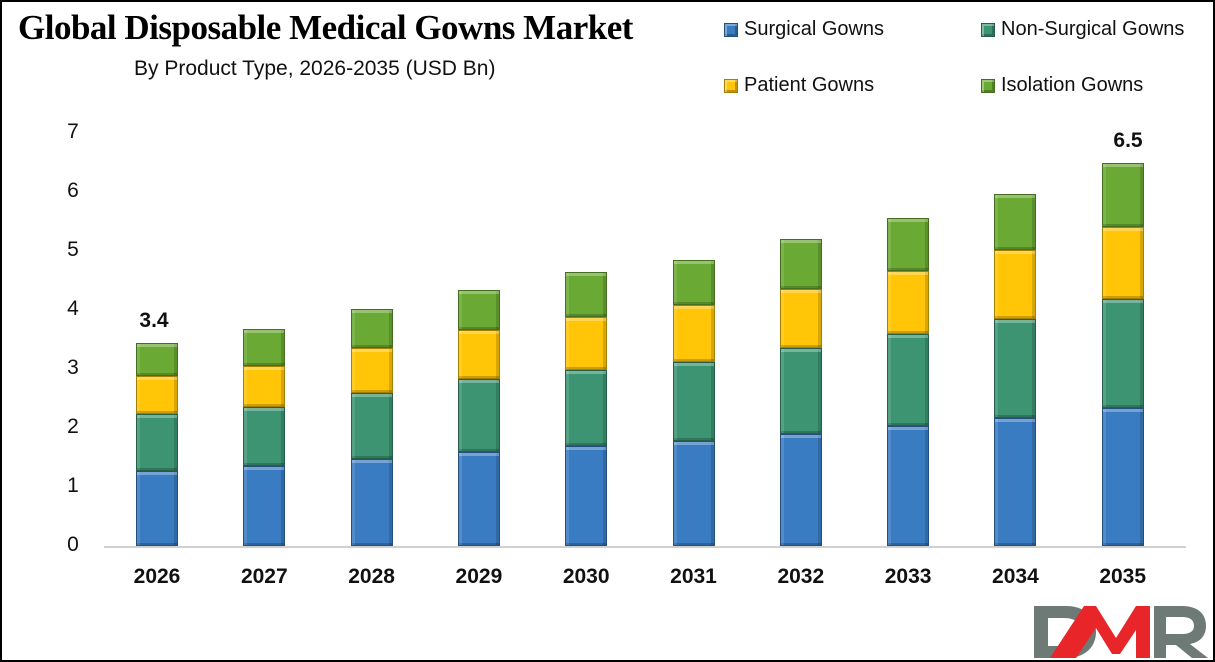  I want to click on y-tick-label: 2, so click(73, 426).